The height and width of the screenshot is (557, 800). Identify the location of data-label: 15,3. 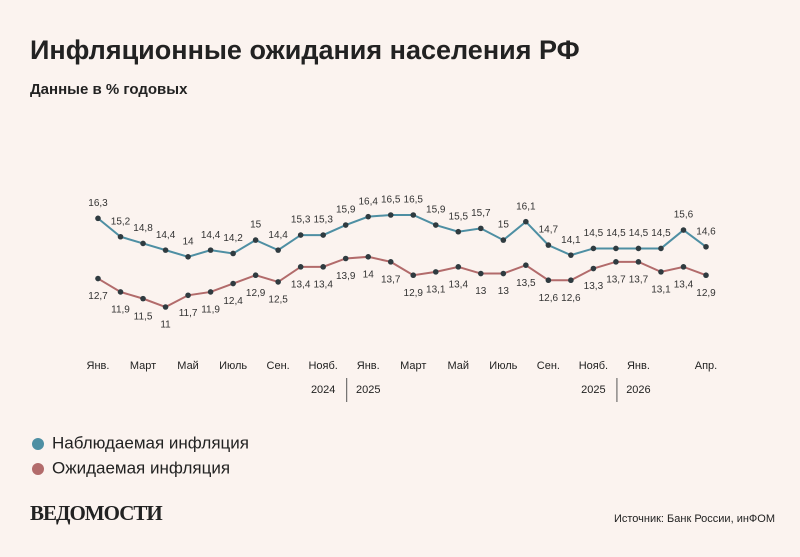
(323, 220).